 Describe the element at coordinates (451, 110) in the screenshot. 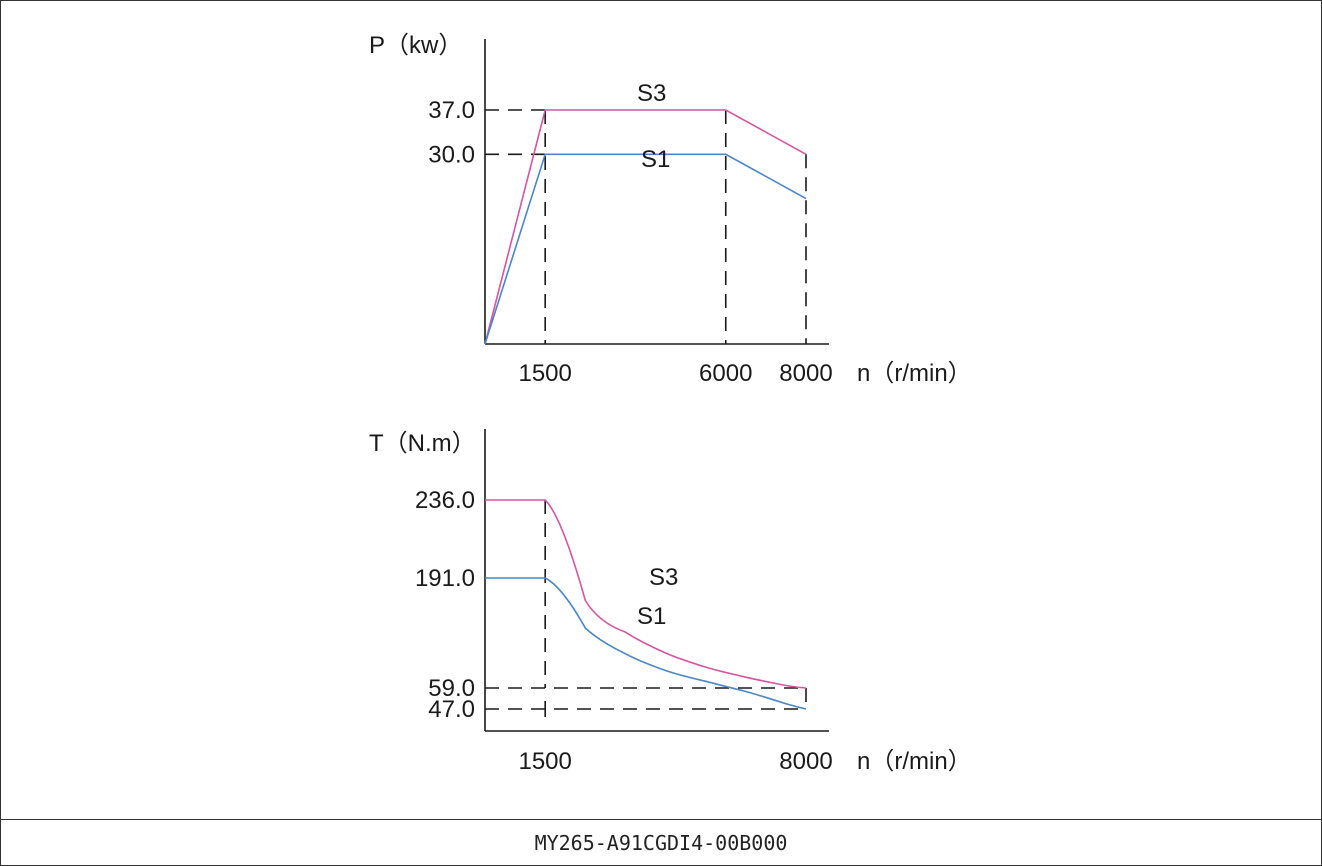

I see `chart1-y-tick-label: 37.0` at that location.